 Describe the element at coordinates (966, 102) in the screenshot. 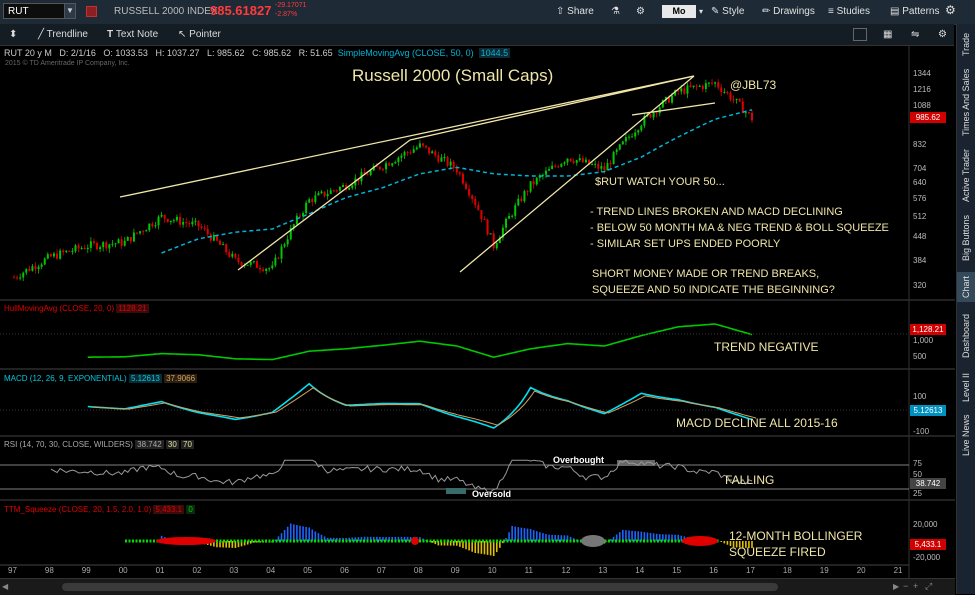

I see `tab-times-and-sales: Times And Sales` at that location.